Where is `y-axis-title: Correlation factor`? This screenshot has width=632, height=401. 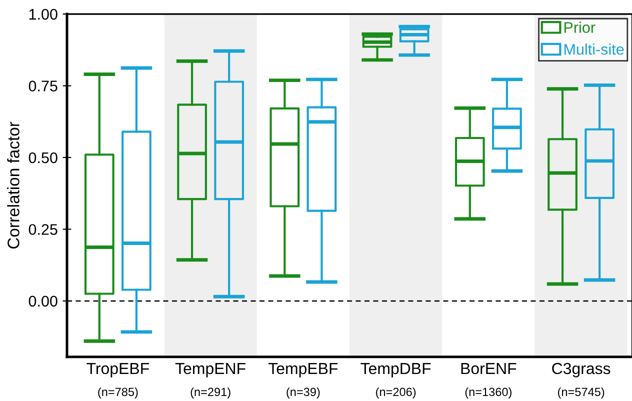
y-axis-title: Correlation factor is located at coordinates (13, 185).